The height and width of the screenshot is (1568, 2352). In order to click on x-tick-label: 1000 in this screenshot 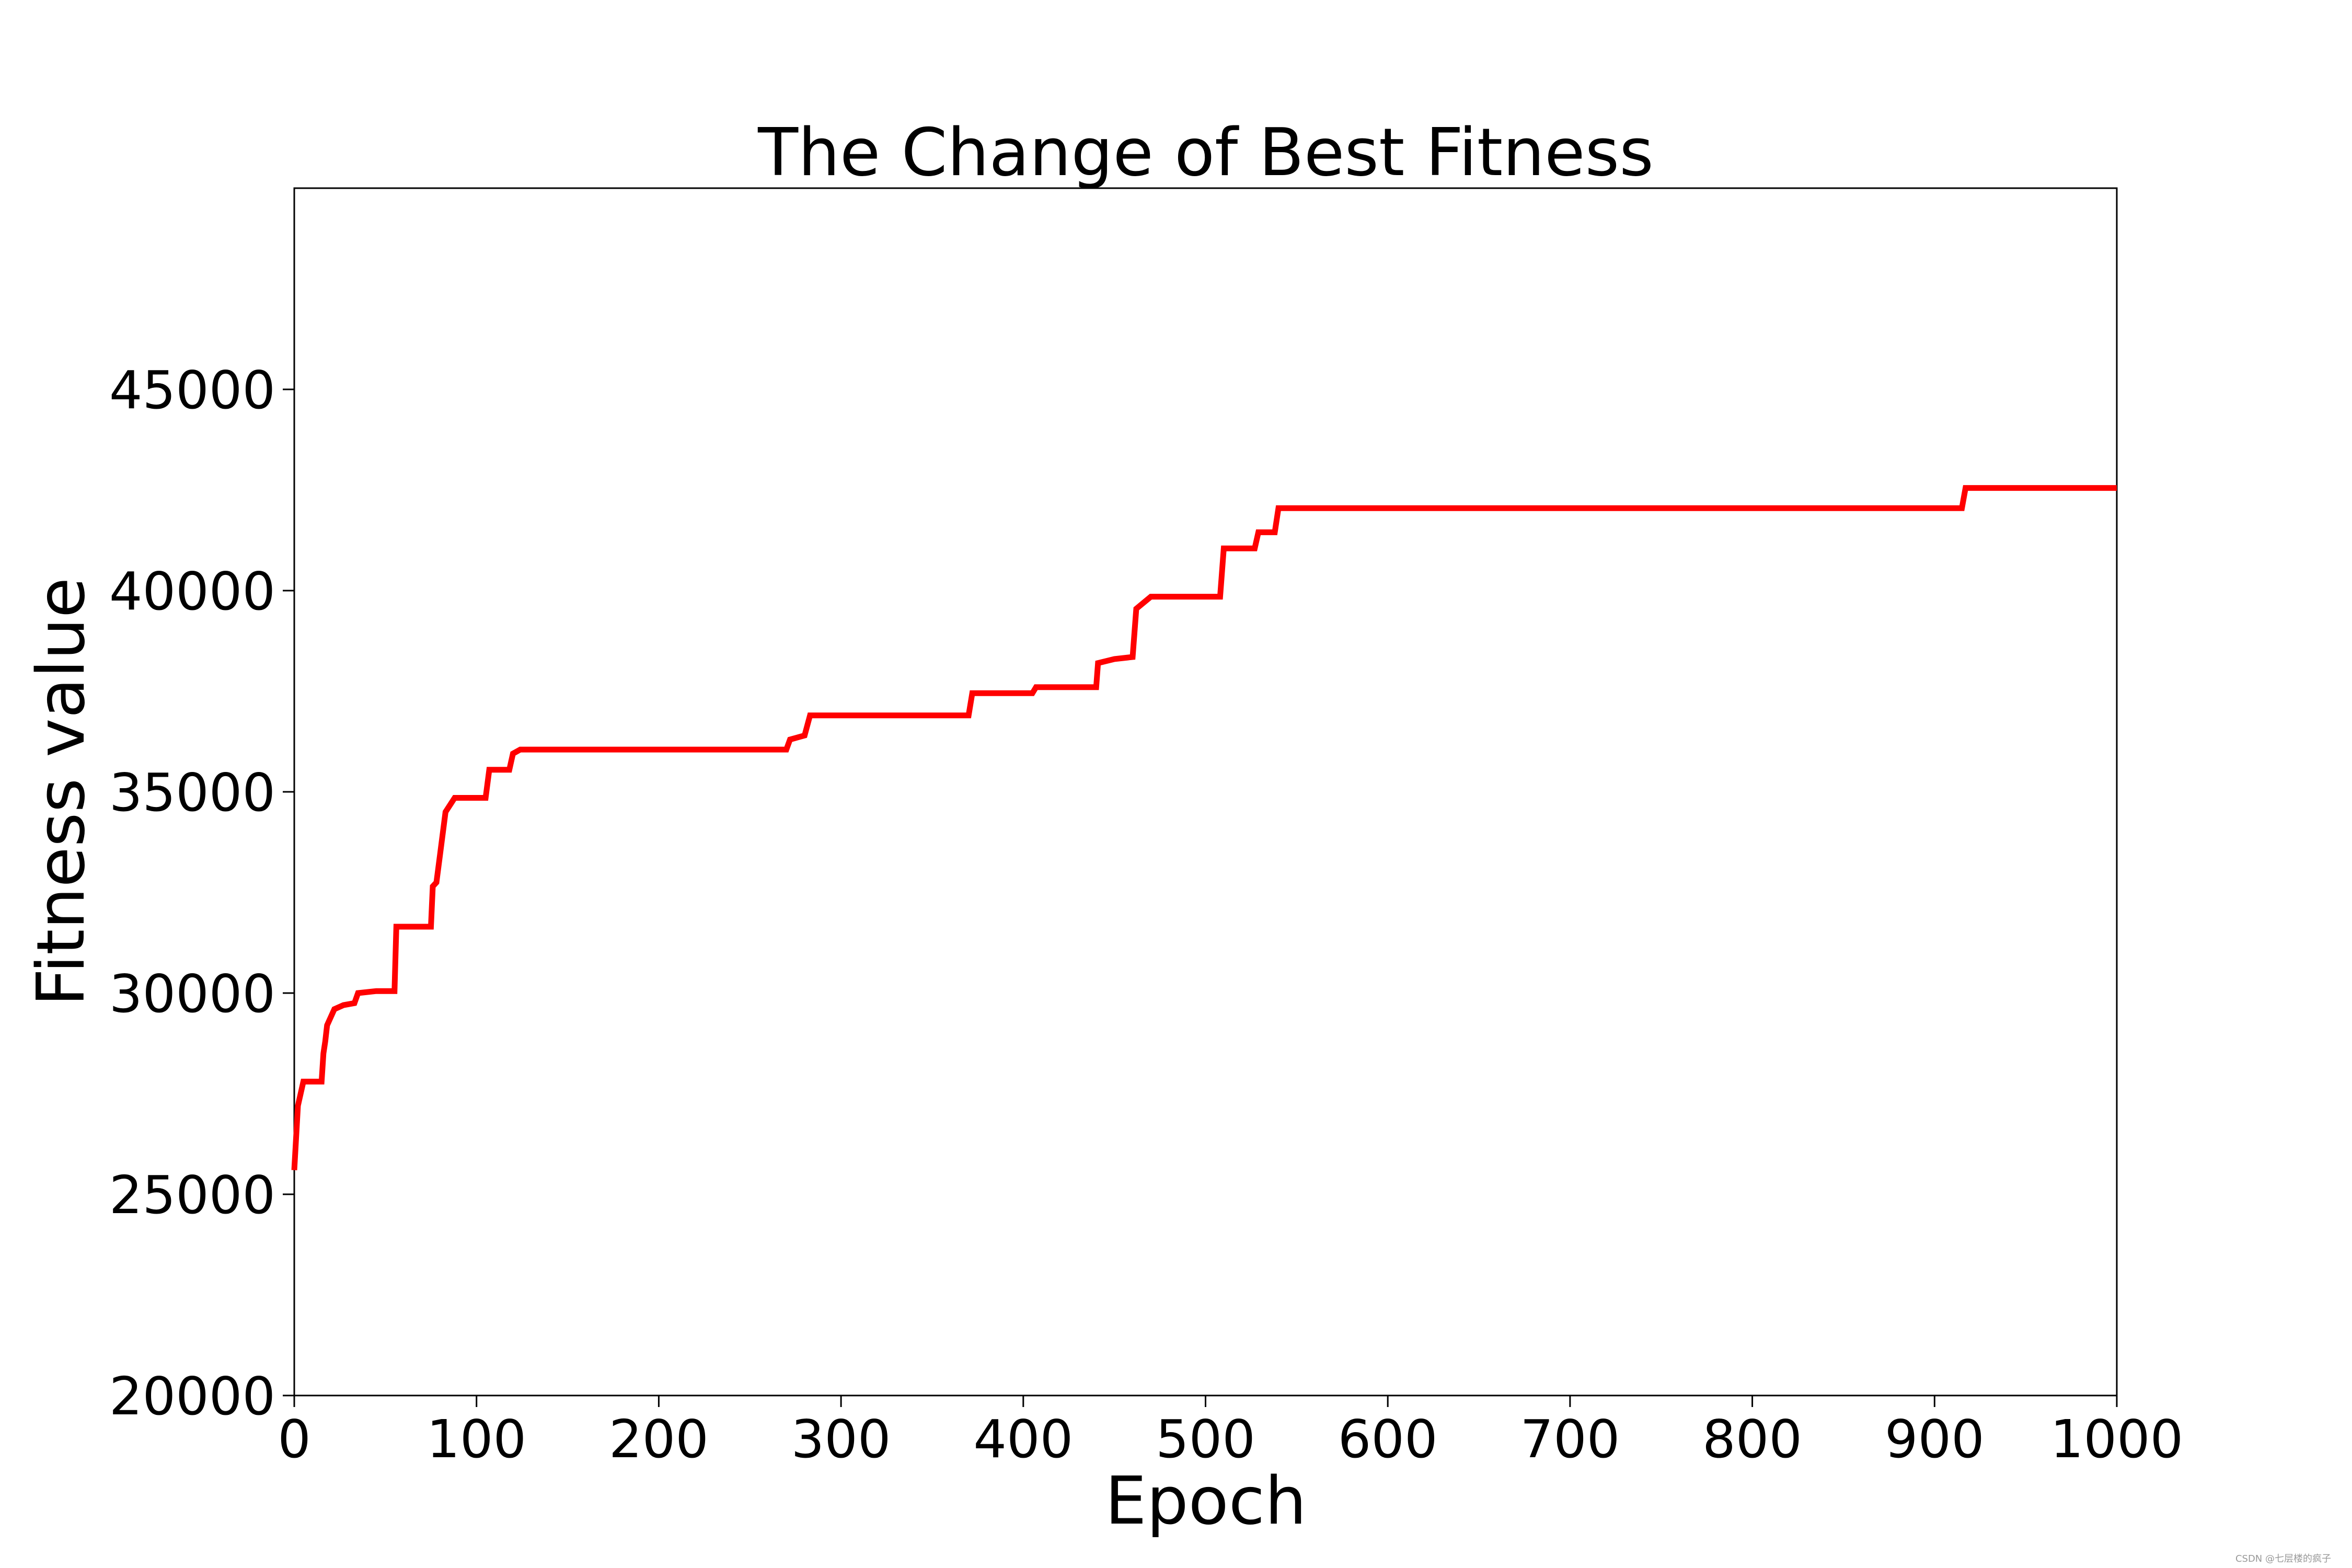, I will do `click(2117, 1439)`.